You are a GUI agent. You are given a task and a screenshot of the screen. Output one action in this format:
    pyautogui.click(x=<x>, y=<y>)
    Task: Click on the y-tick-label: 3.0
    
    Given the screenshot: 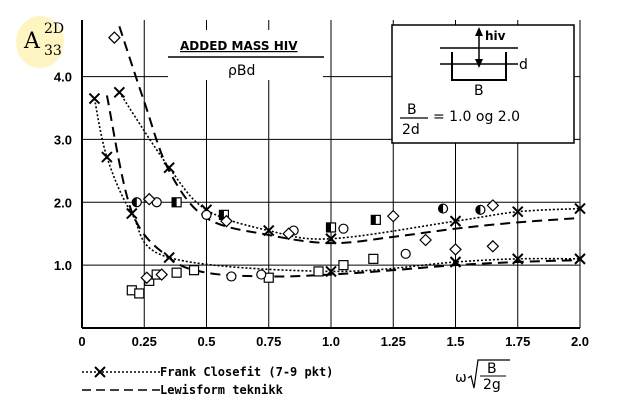 What is the action you would take?
    pyautogui.click(x=63, y=139)
    